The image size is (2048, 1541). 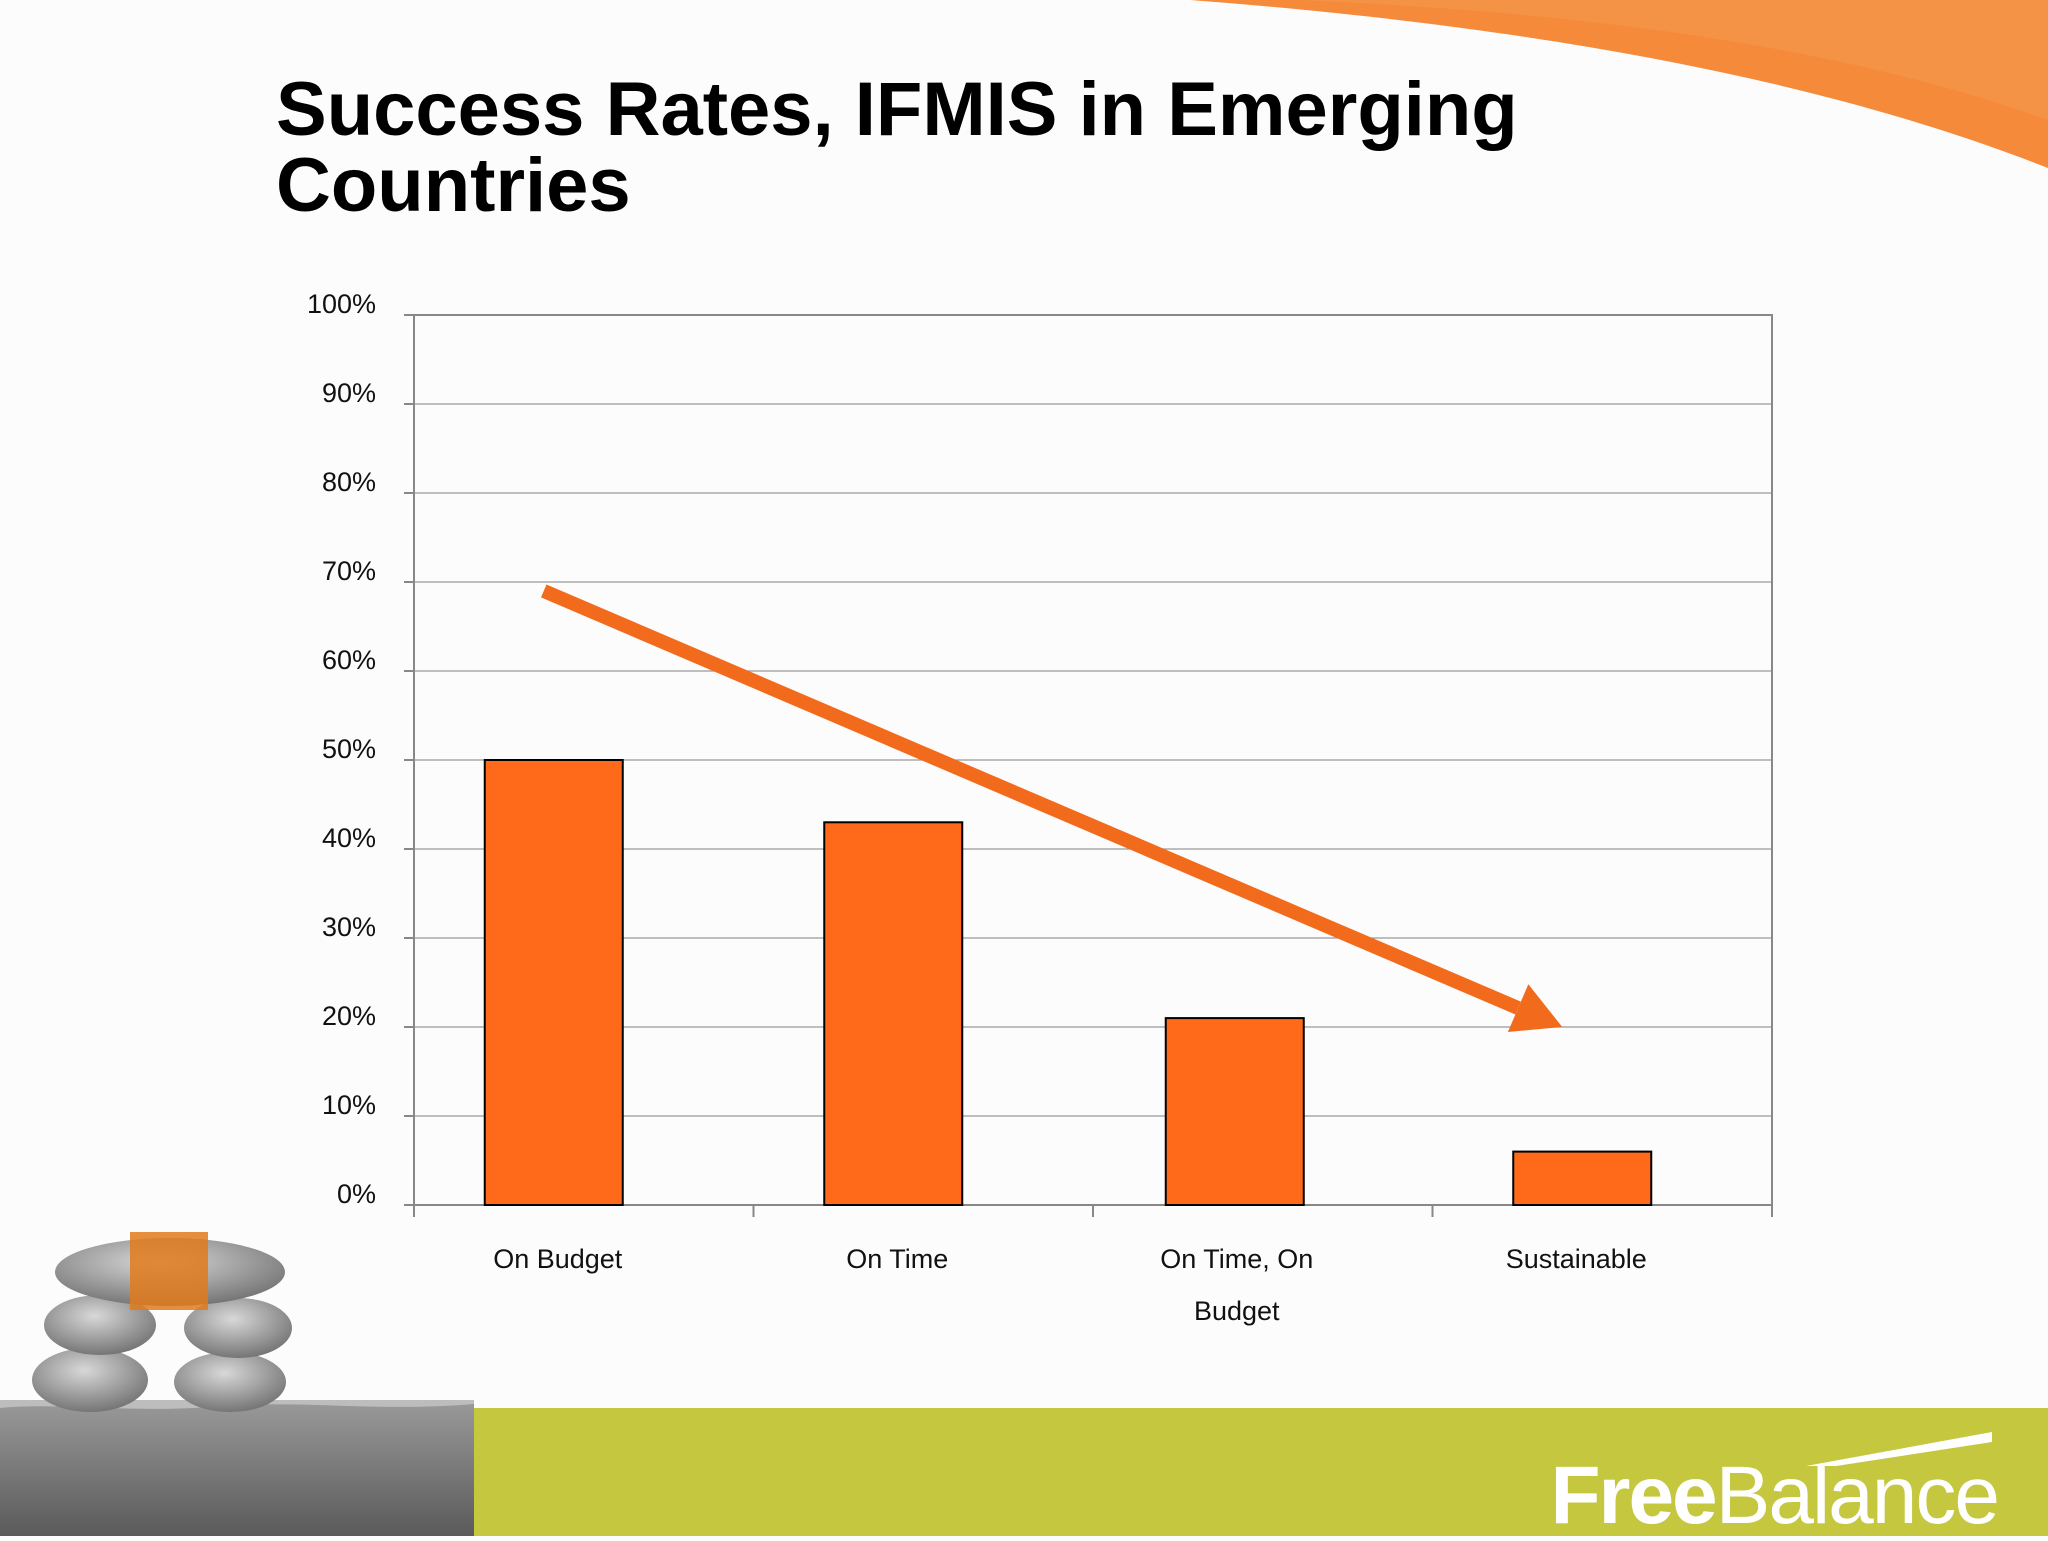 I want to click on logo-text-balance: Balance, so click(x=1857, y=1495).